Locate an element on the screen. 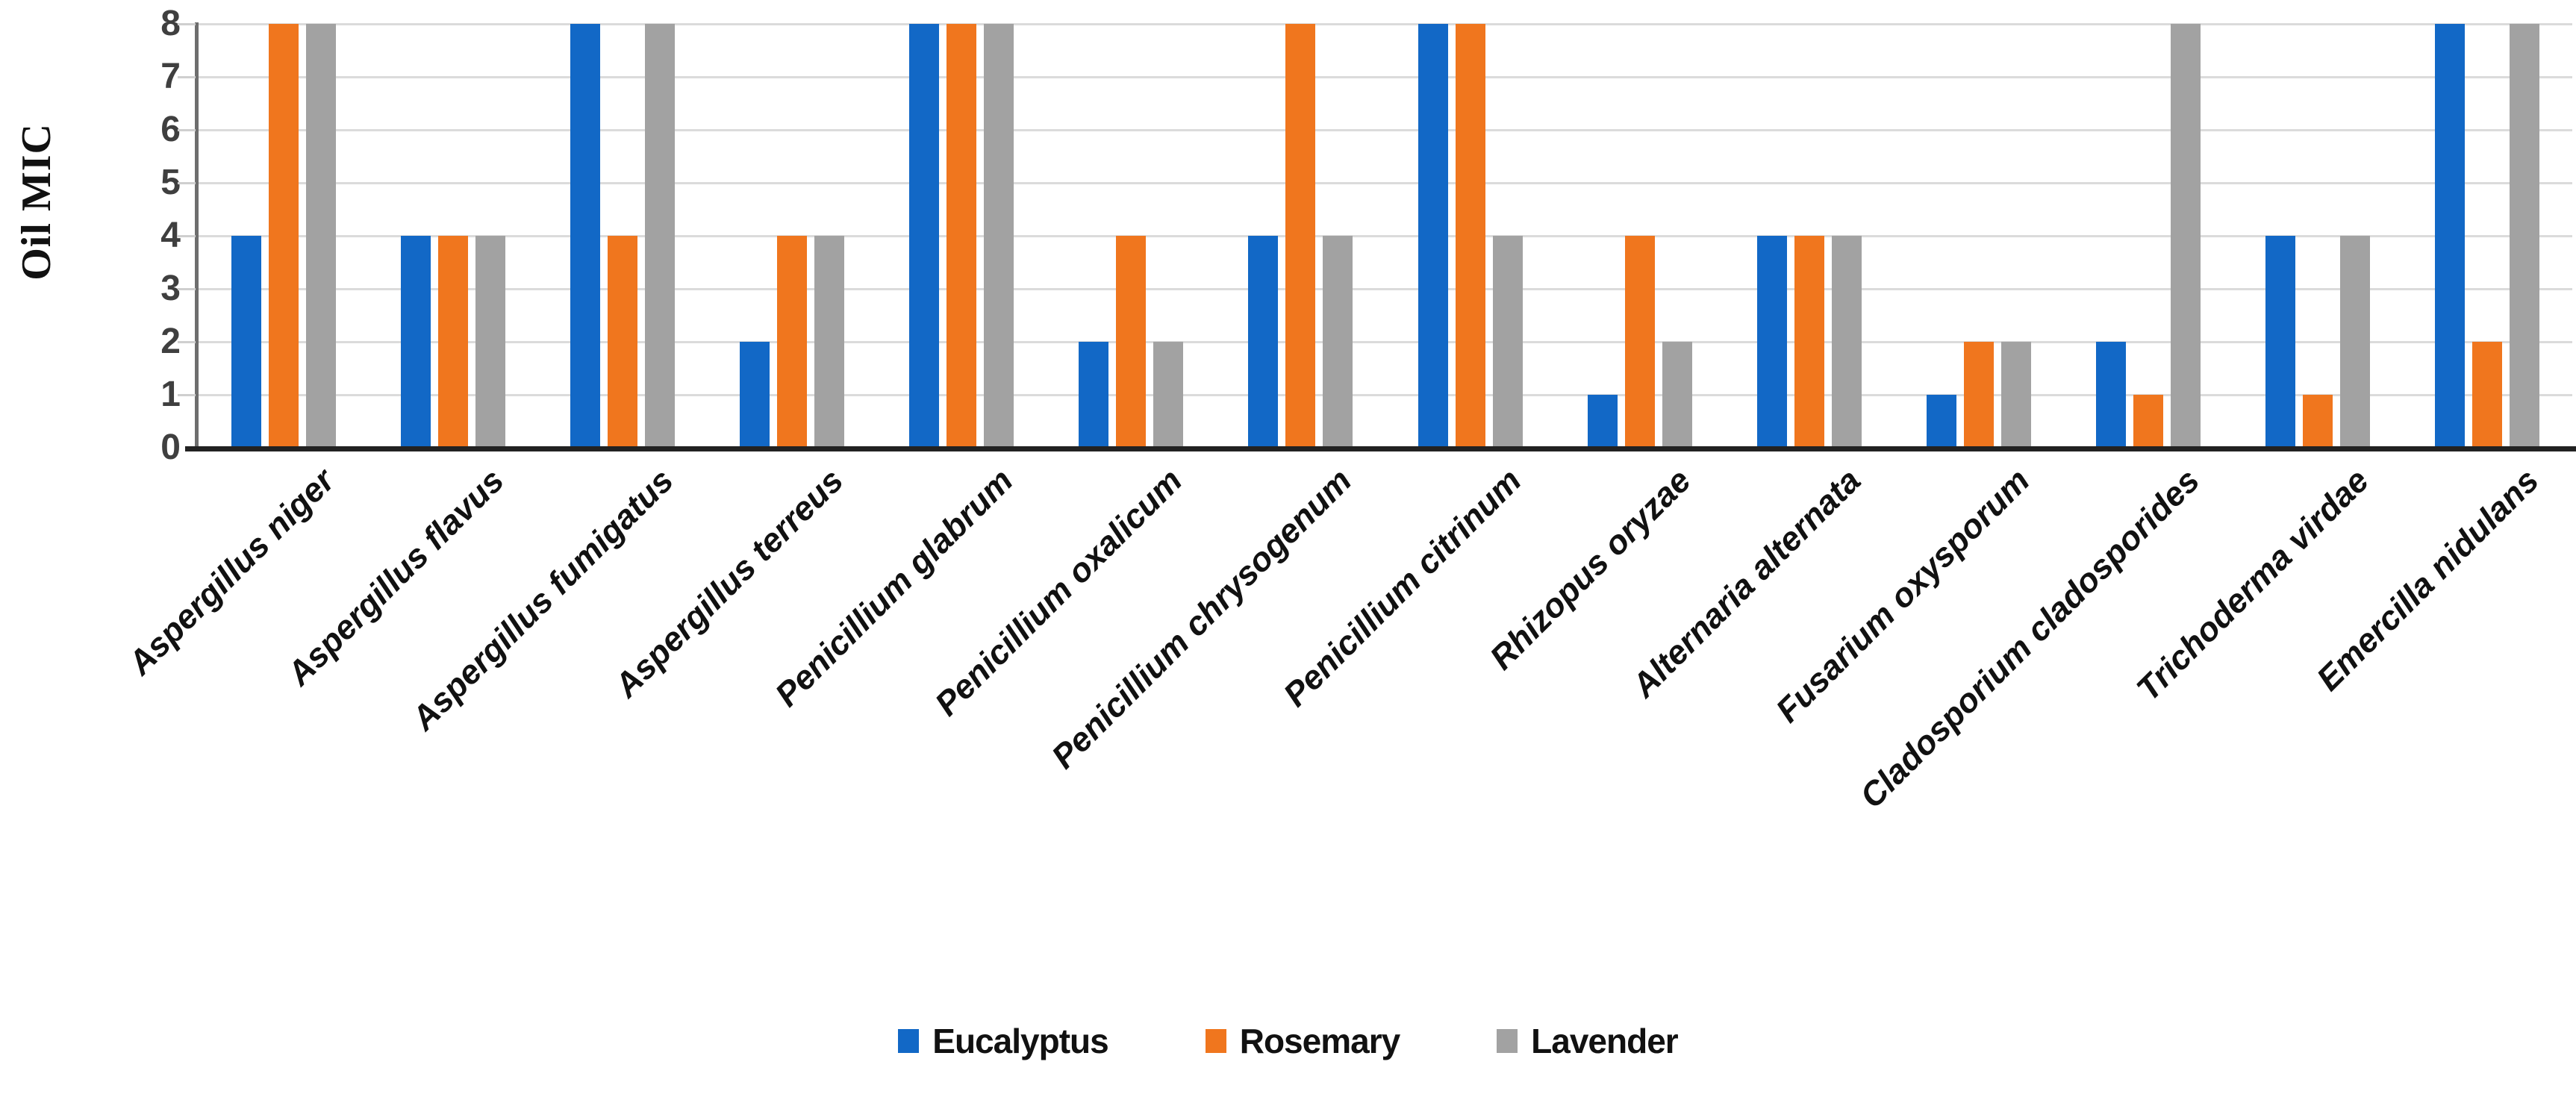 Image resolution: width=2576 pixels, height=1094 pixels. legend-label: Eucalyptus is located at coordinates (1020, 1041).